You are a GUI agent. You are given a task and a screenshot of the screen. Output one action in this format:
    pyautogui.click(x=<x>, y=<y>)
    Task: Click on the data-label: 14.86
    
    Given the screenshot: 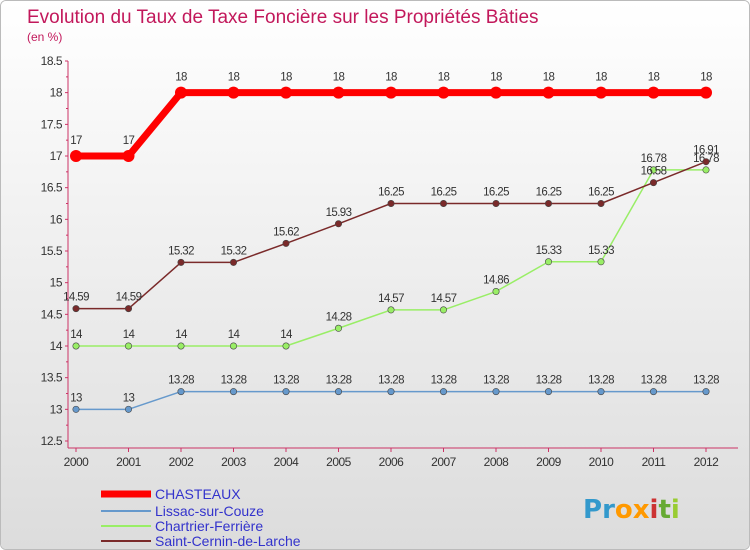 What is the action you would take?
    pyautogui.click(x=496, y=281)
    